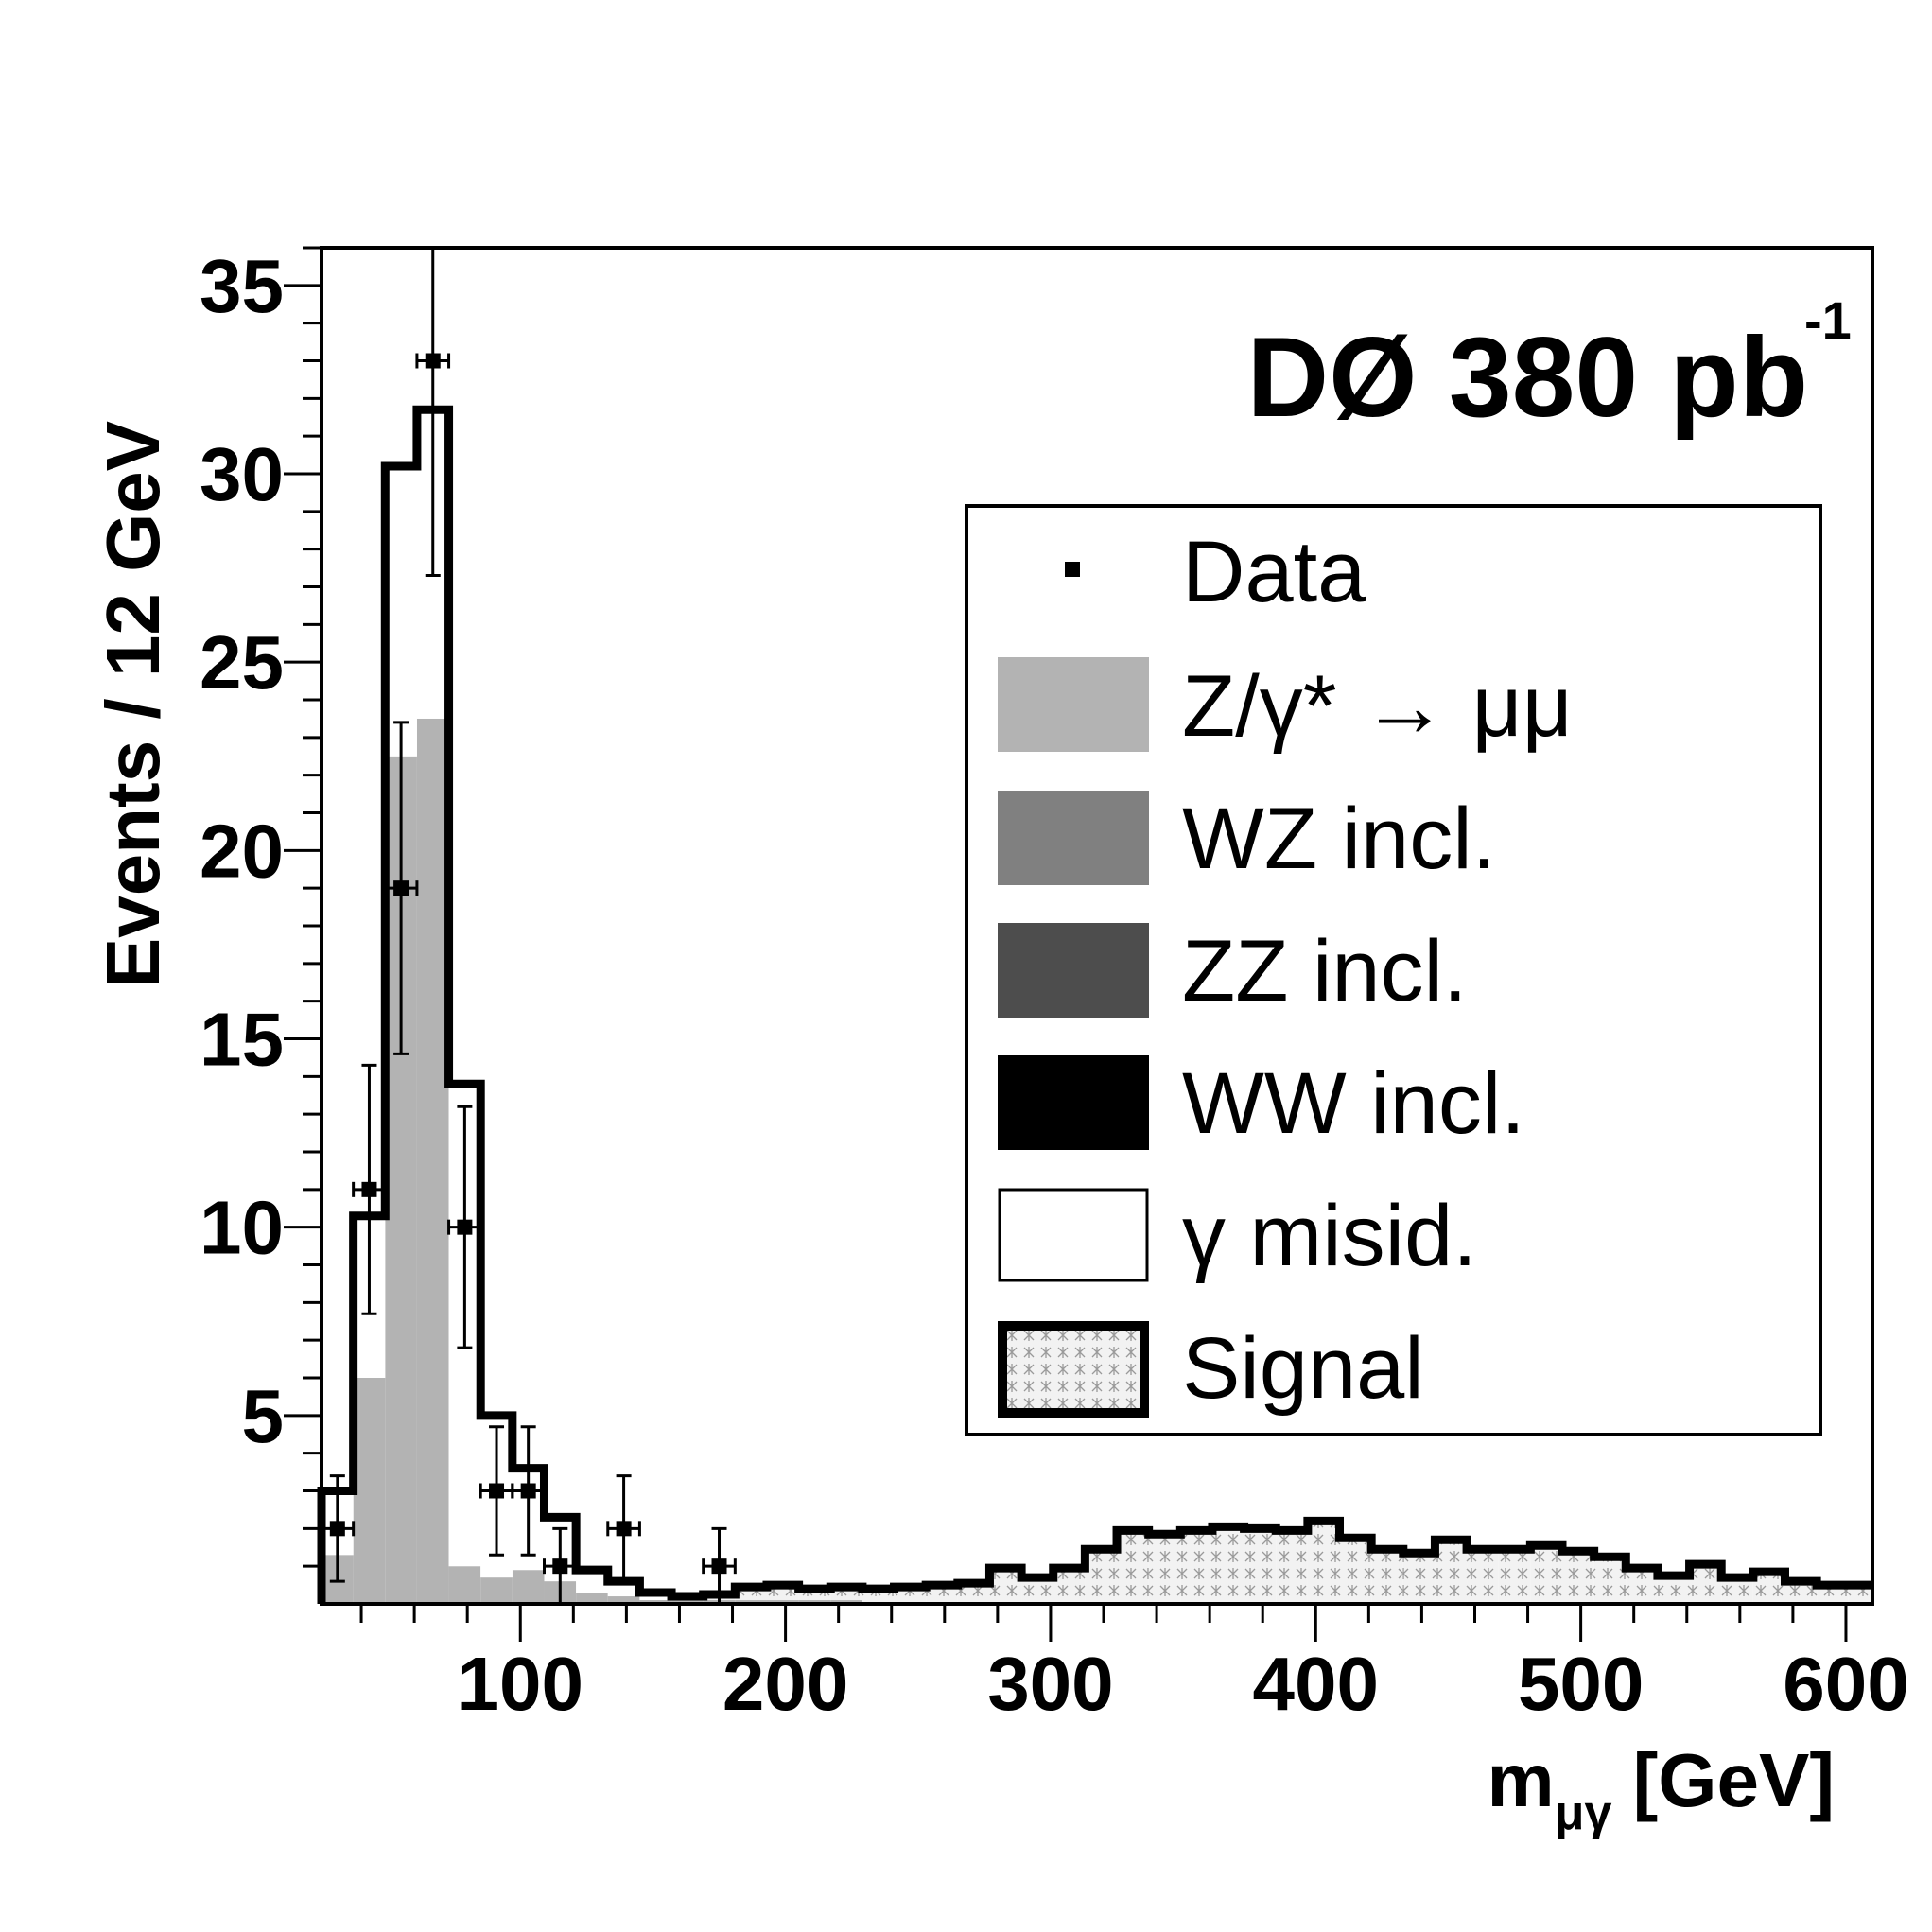 This screenshot has width=1932, height=1932. What do you see at coordinates (520, 1684) in the screenshot?
I see `x-tick-label: 100` at bounding box center [520, 1684].